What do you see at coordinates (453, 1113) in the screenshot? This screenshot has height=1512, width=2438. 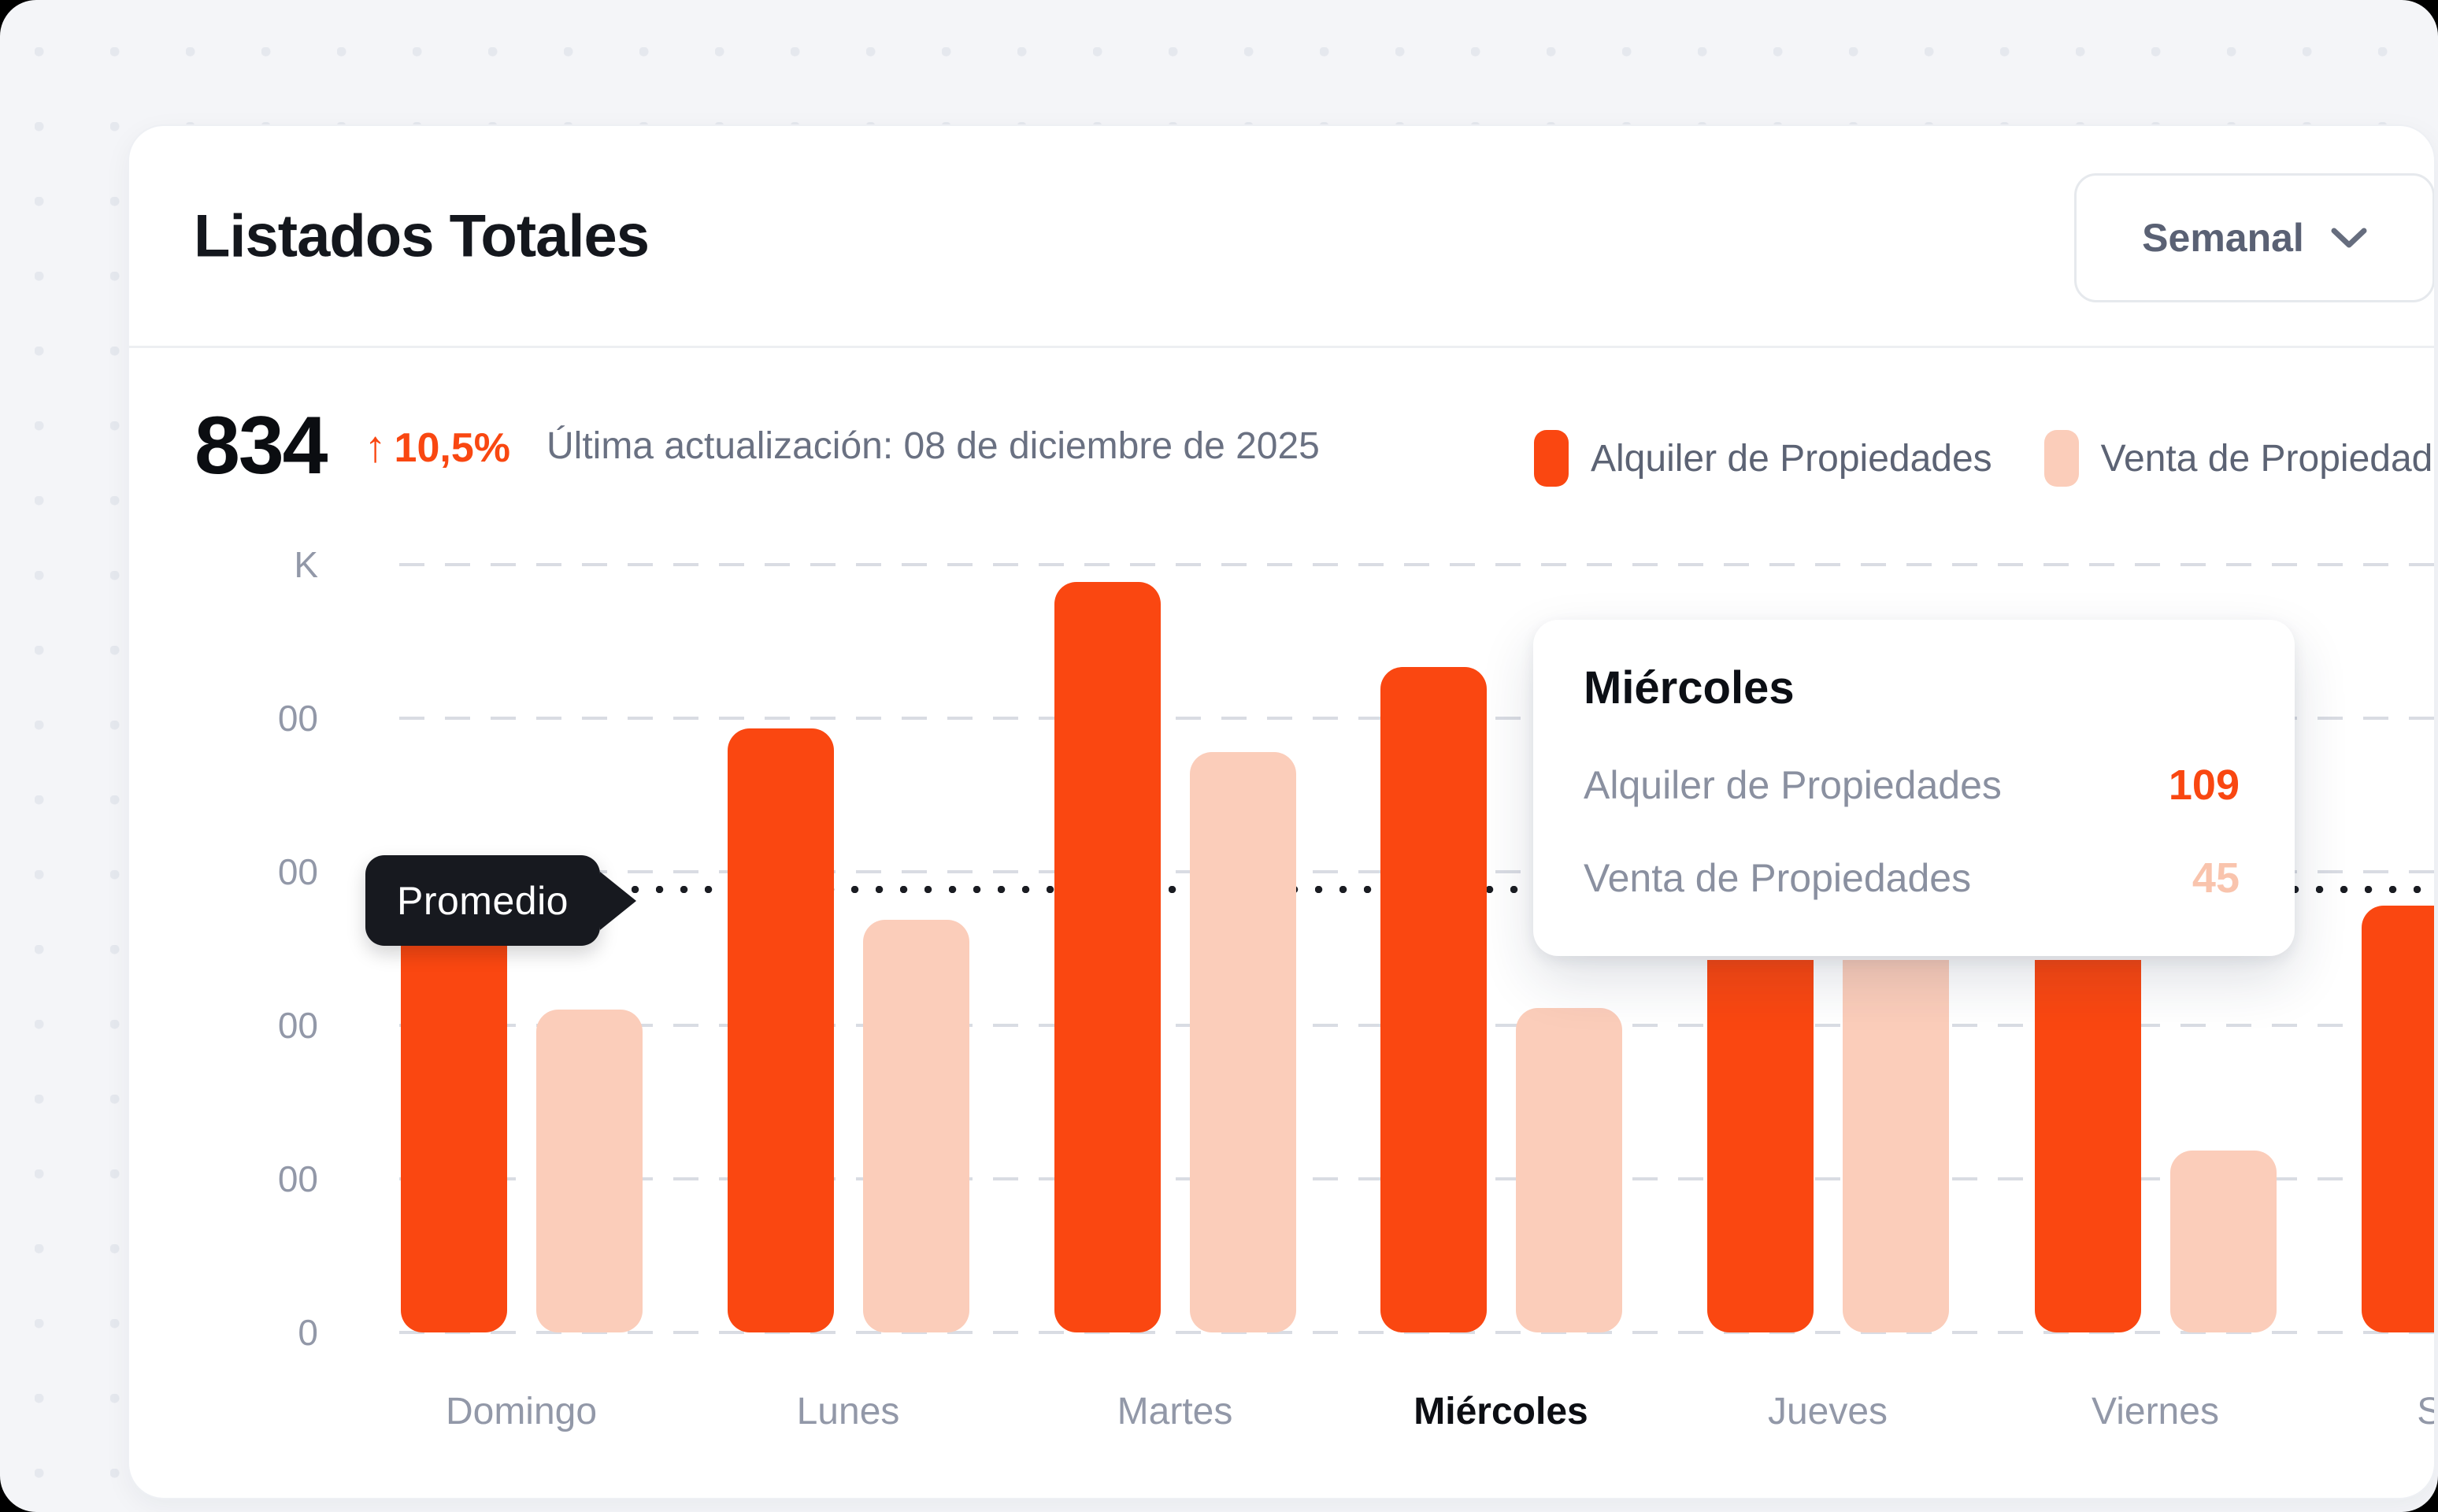 I see `bar-rent-domingo` at bounding box center [453, 1113].